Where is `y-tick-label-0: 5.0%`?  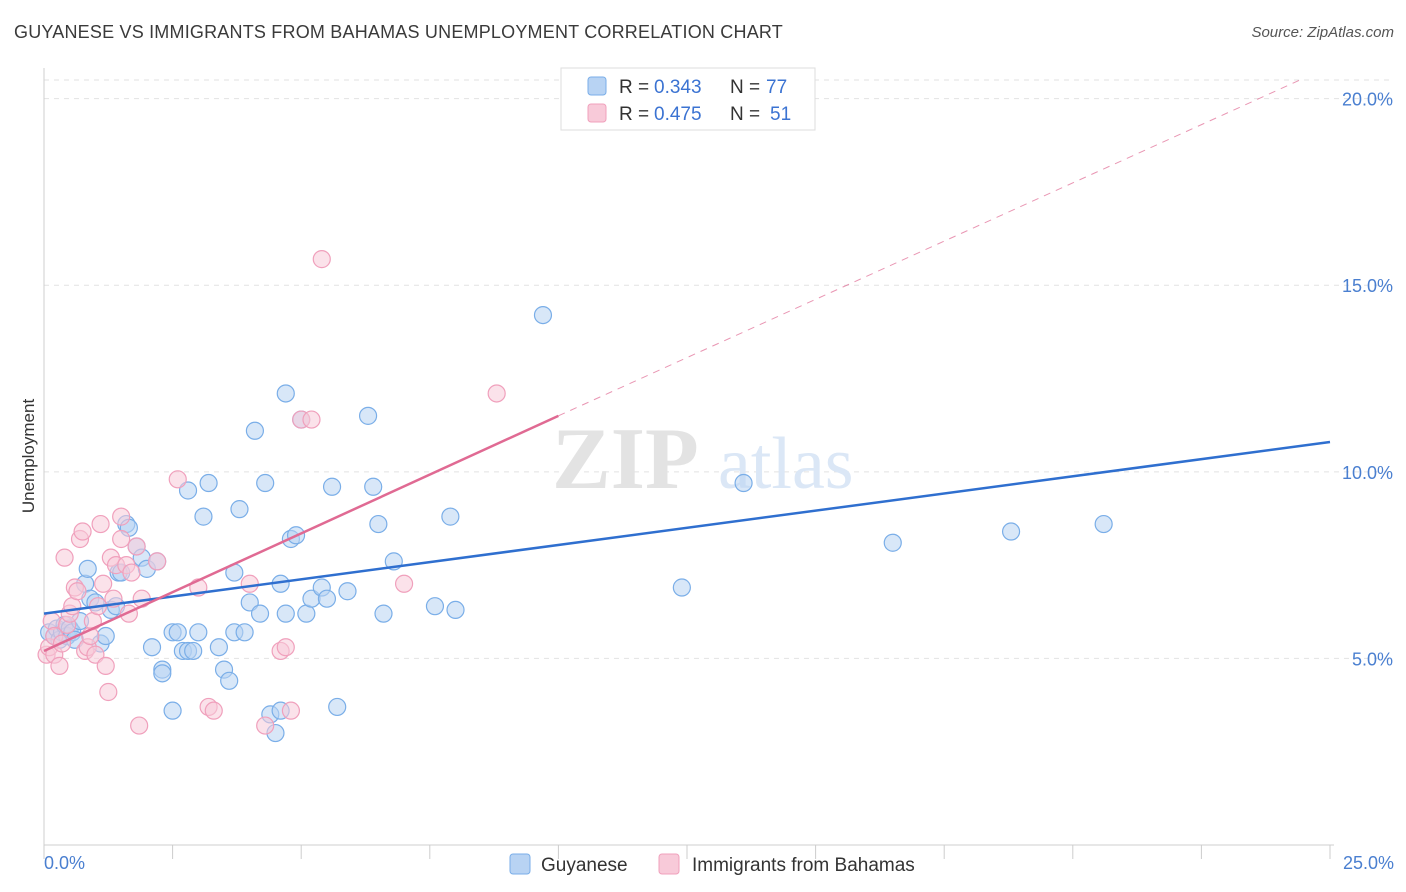
y-tick-label-0: 5.0% is located at coordinates (1372, 659).